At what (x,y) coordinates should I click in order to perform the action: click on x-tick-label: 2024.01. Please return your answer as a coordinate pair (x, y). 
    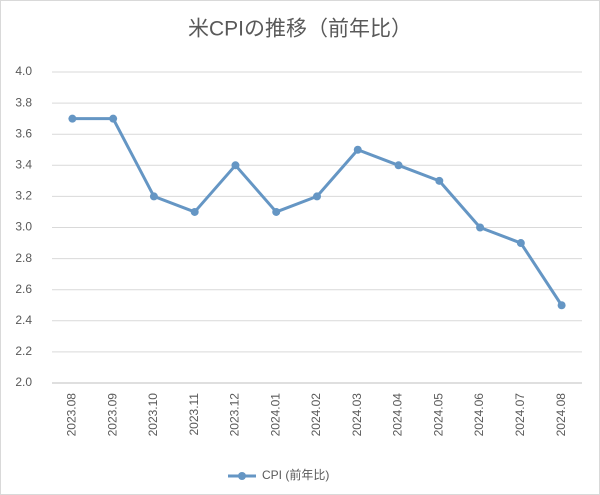
    Looking at the image, I should click on (275, 415).